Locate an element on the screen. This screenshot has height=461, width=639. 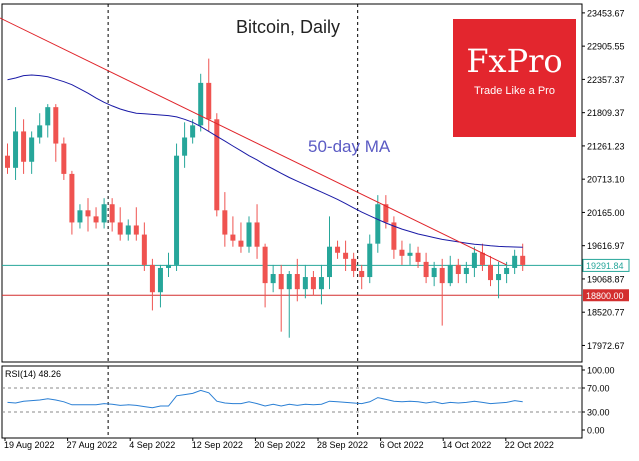
y-tick-label: 22357.37 is located at coordinates (606, 80).